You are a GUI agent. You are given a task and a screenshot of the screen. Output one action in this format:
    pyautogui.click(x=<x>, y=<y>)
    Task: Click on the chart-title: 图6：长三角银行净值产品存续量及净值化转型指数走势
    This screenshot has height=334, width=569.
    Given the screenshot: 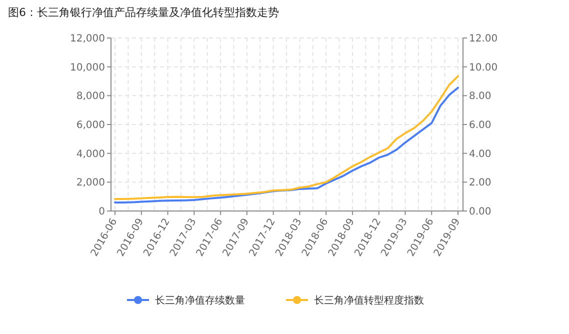 What is the action you would take?
    pyautogui.click(x=143, y=12)
    